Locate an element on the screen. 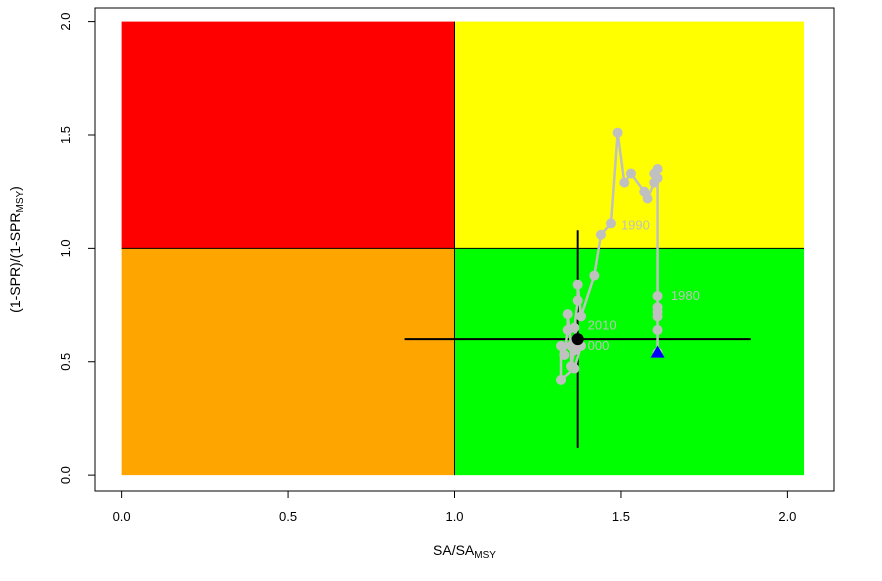 Image resolution: width=882 pixels, height=581 pixels. y-axis-title: (1-SPR)/(1-SPRMSY) is located at coordinates (16, 249).